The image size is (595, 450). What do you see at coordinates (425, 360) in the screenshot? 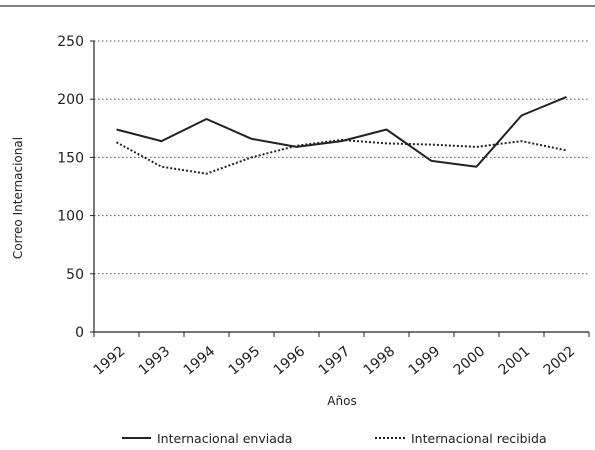
I see `x-tick-label: 1999` at bounding box center [425, 360].